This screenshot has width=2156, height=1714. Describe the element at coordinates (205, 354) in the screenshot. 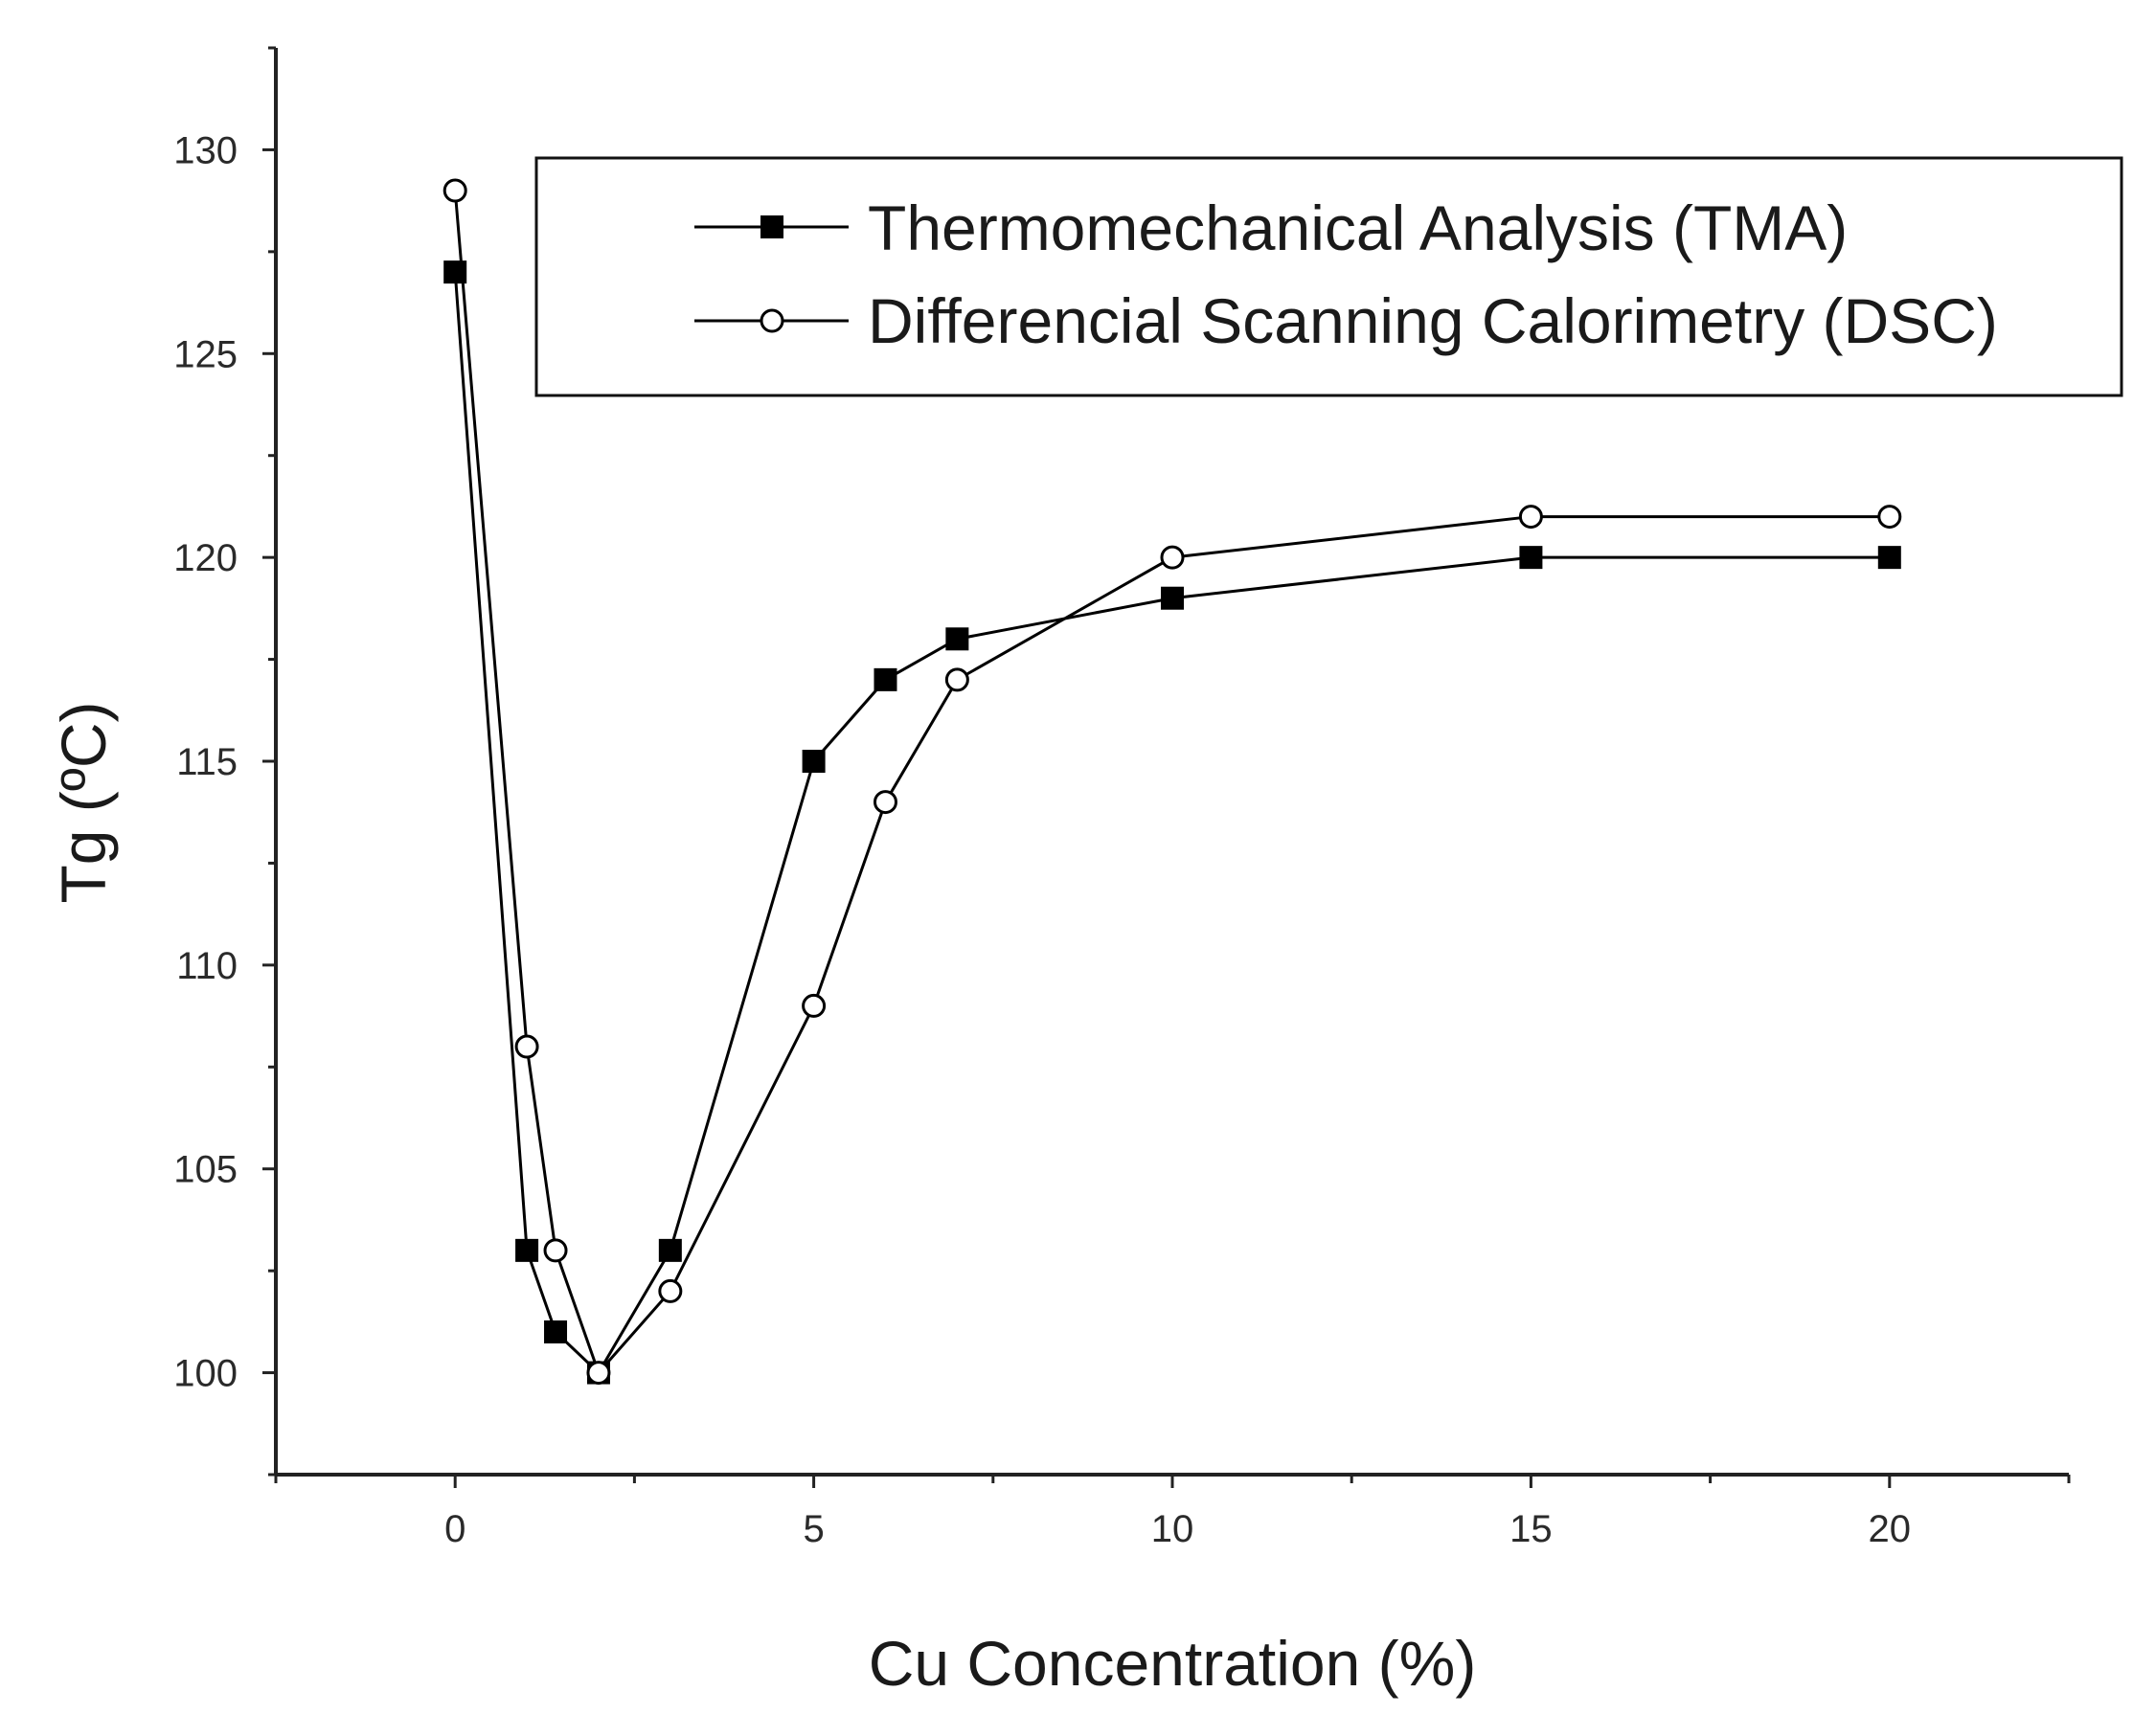

I see `y-tick-label: 125` at that location.